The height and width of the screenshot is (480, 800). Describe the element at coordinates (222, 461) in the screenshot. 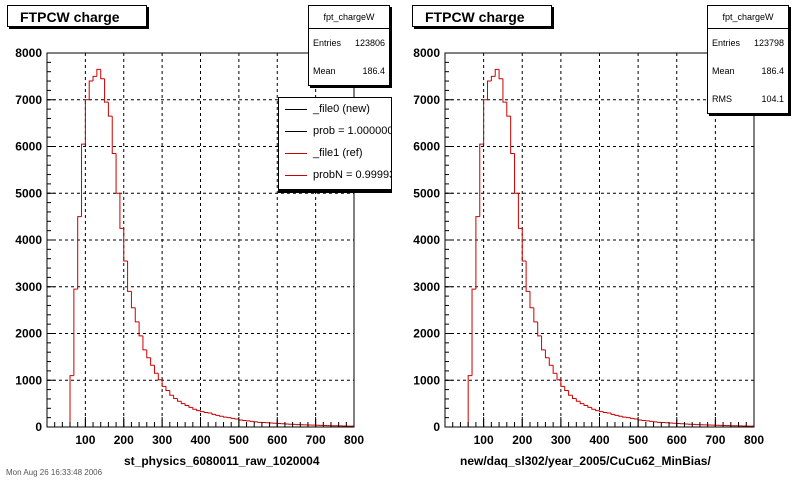

I see `x-axis-title: st_physics_6080011_raw_1020004` at that location.